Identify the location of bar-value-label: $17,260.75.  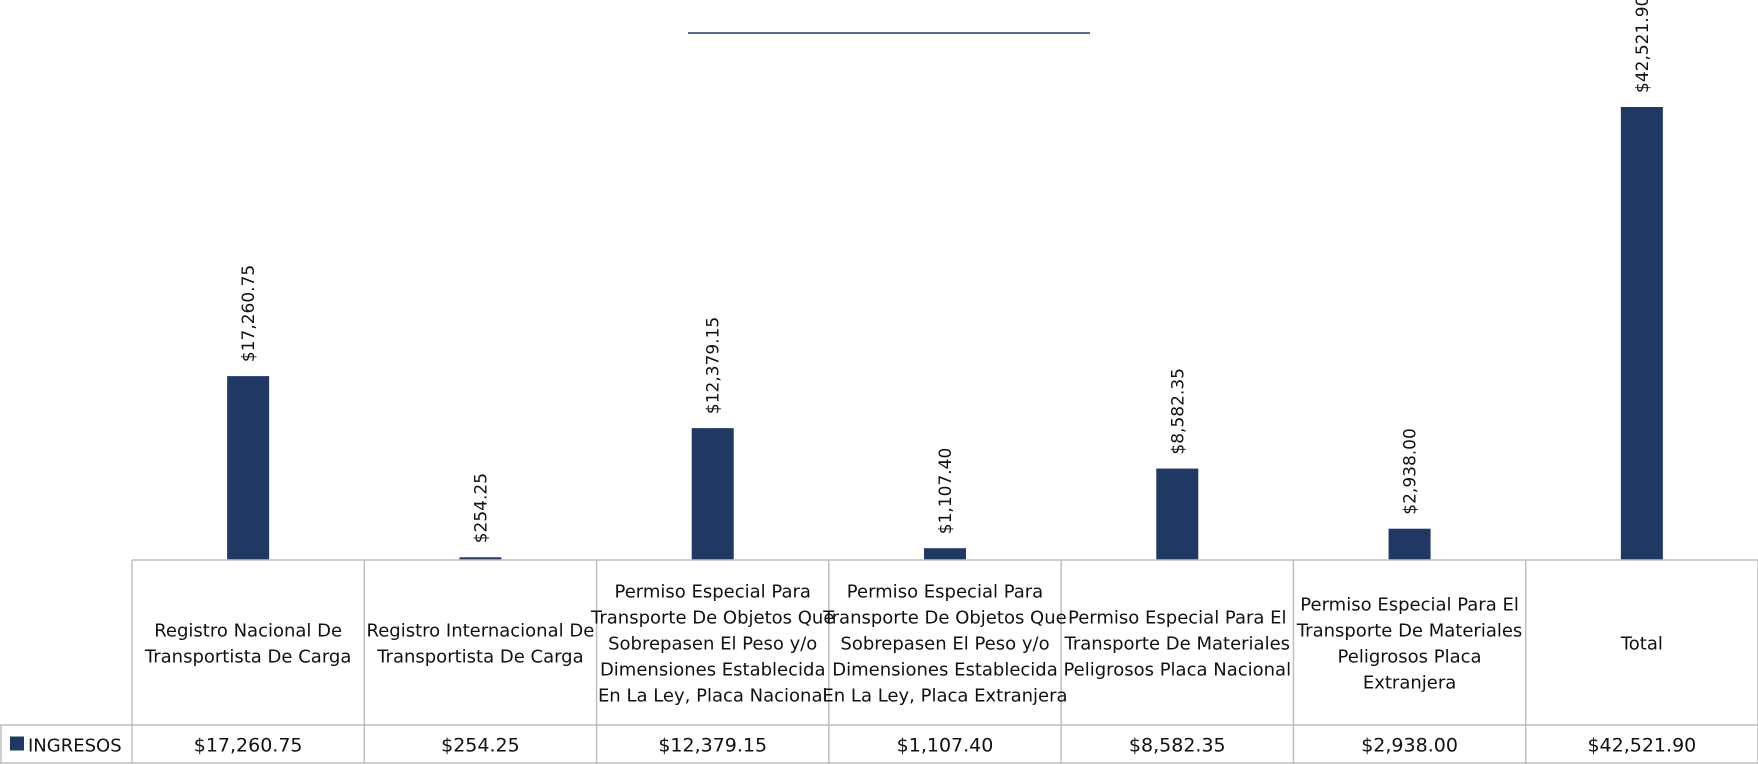
(249, 313).